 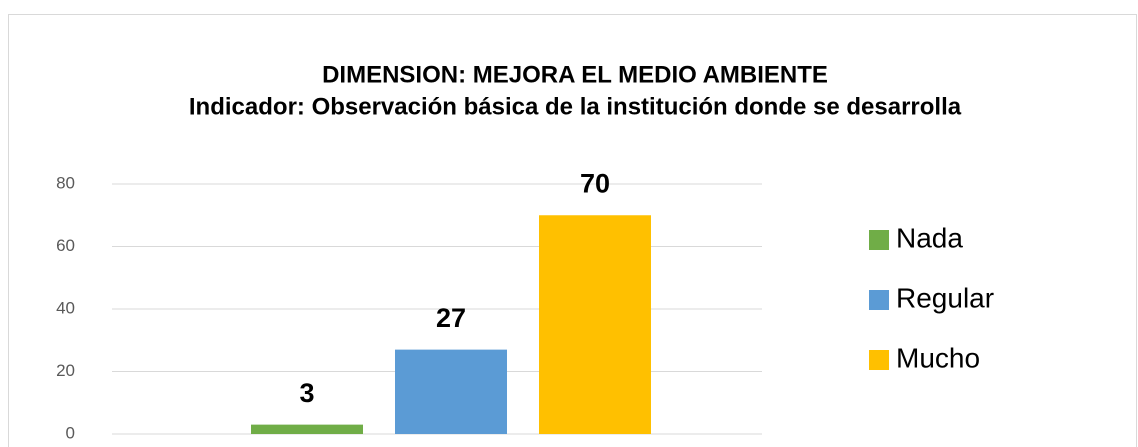 I want to click on chart-title: DIMENSION: MEJORA EL MEDIO AMBIENTE, so click(x=575, y=74).